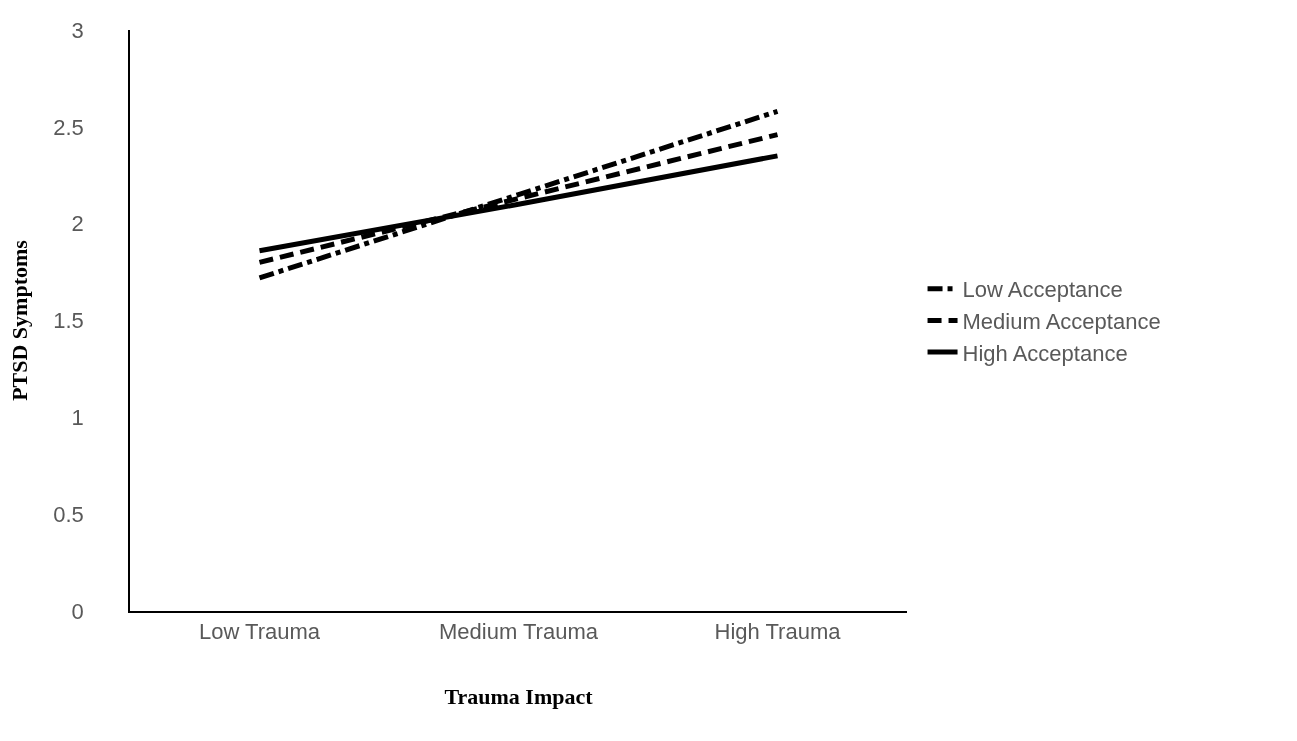 Image resolution: width=1297 pixels, height=741 pixels. I want to click on x-tick-label: Medium Trauma, so click(519, 632).